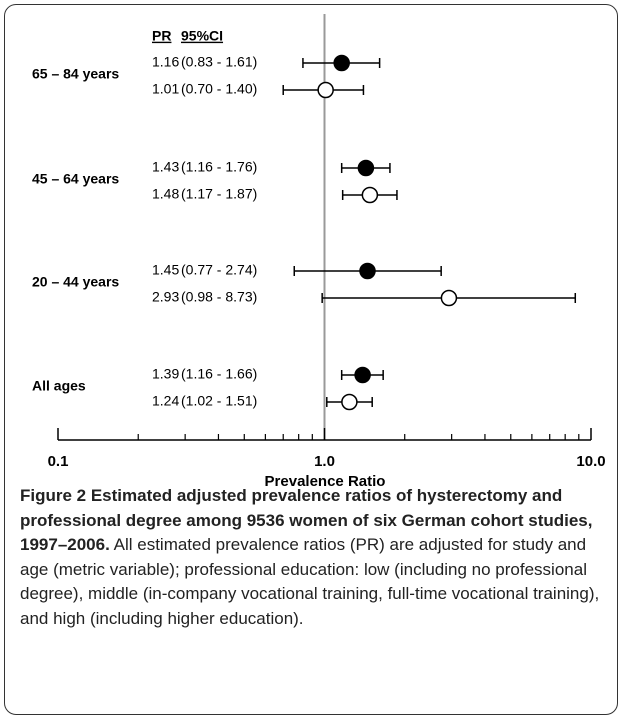  I want to click on x-tick-label: 0.1, so click(58, 461).